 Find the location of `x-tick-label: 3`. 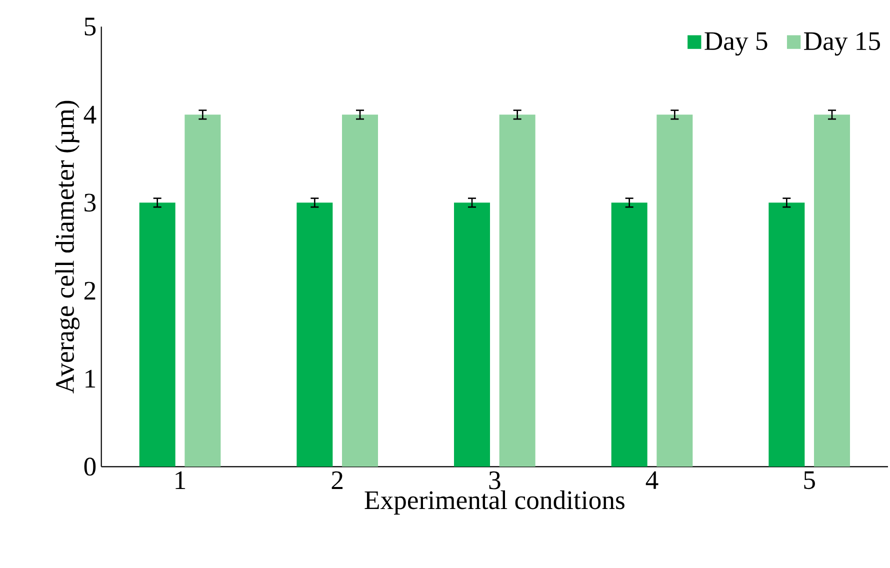

x-tick-label: 3 is located at coordinates (494, 480).